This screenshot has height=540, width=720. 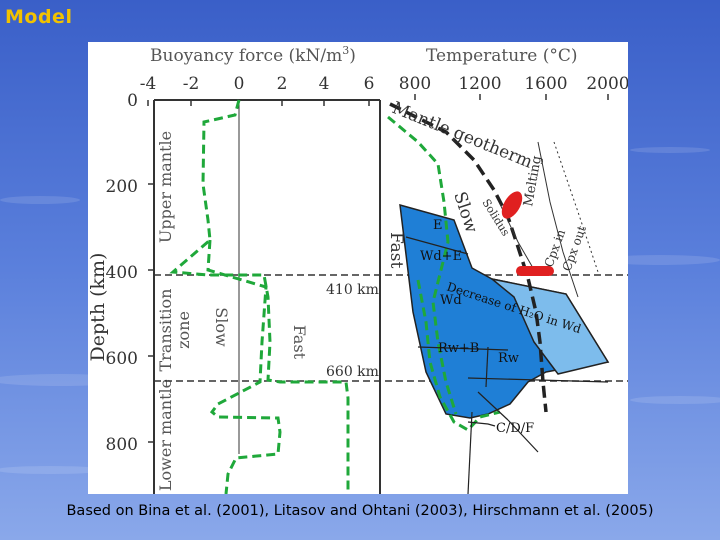 I want to click on buoyancy-tick: 6, so click(x=369, y=84).